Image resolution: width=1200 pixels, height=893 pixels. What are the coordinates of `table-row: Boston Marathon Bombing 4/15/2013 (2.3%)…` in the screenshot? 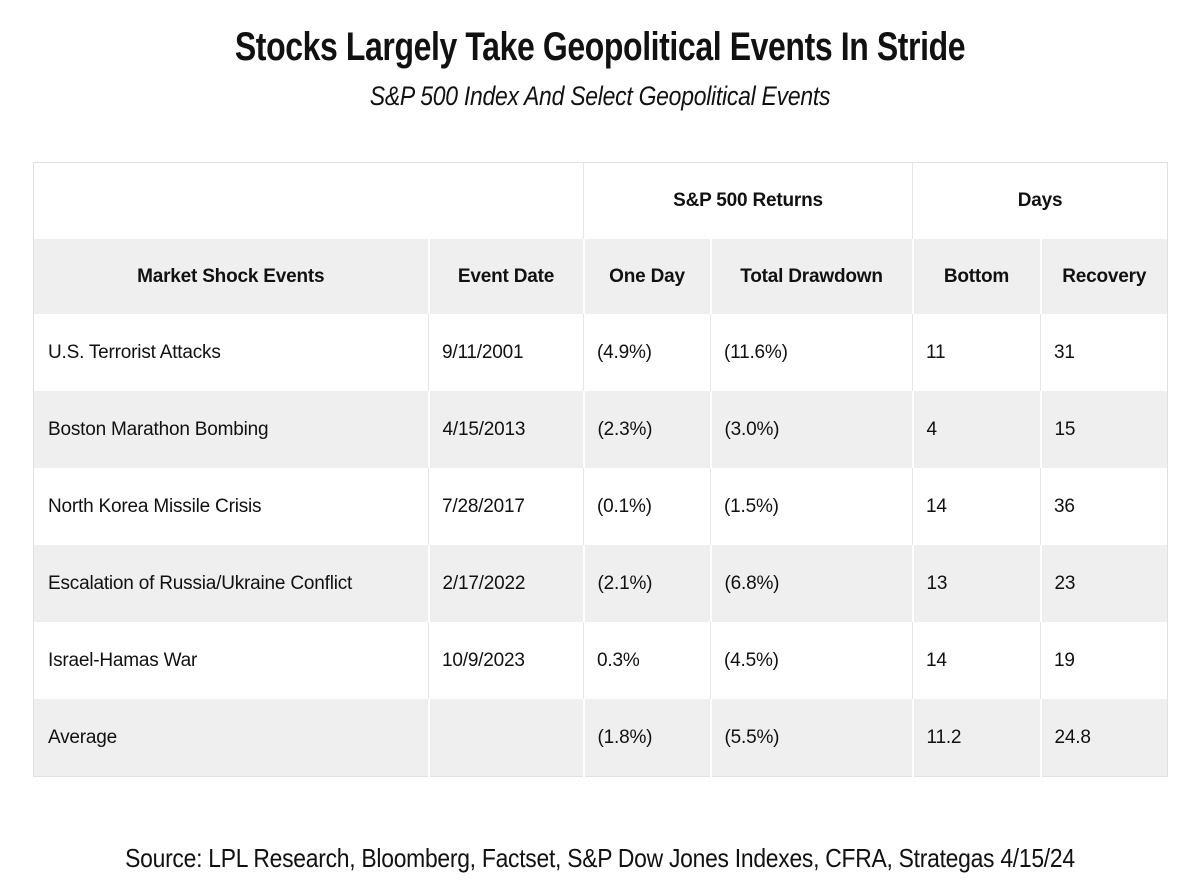 It's located at (600, 430).